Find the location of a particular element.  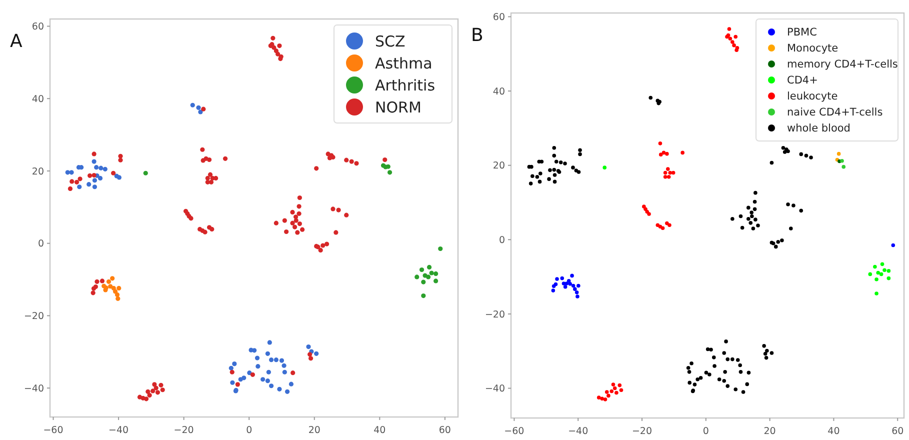

legend-label: CD4+ is located at coordinates (802, 80).